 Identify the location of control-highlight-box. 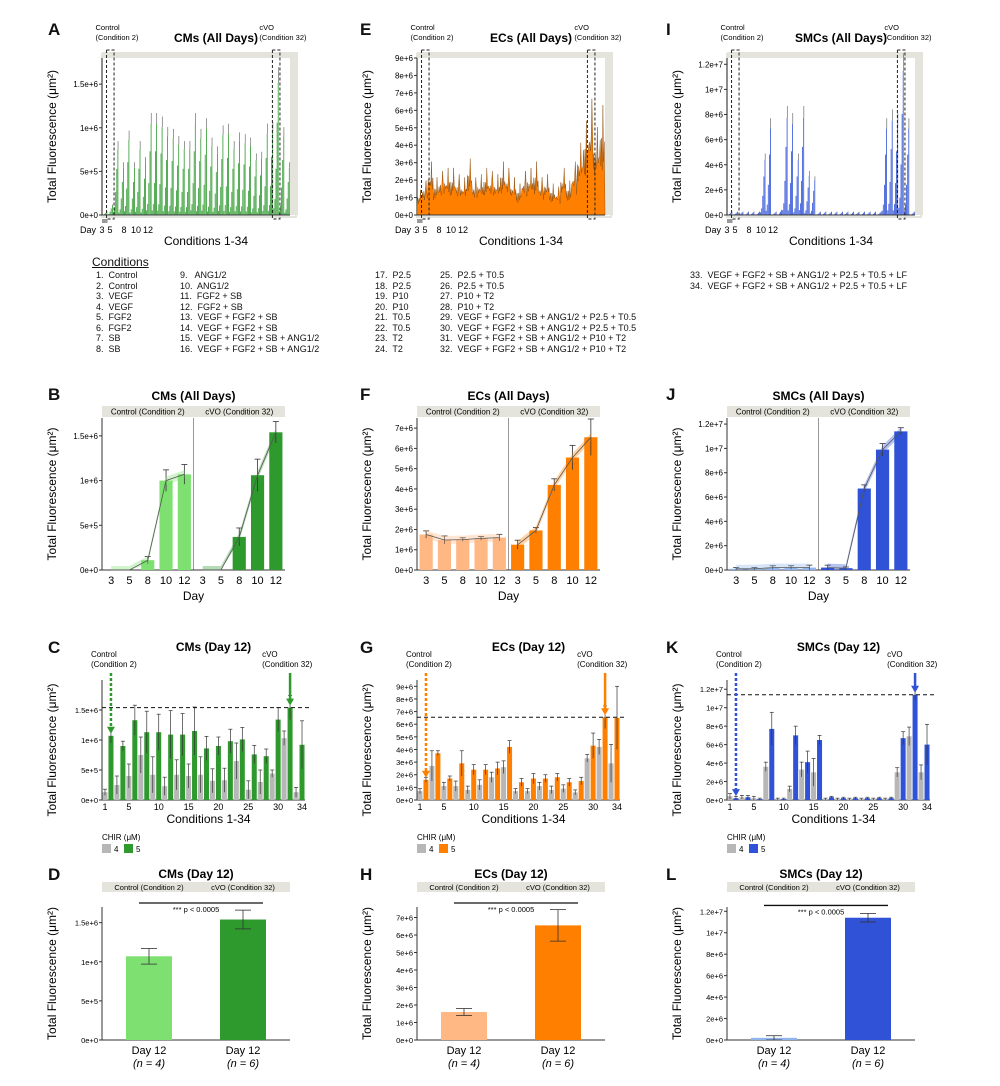
(735, 134).